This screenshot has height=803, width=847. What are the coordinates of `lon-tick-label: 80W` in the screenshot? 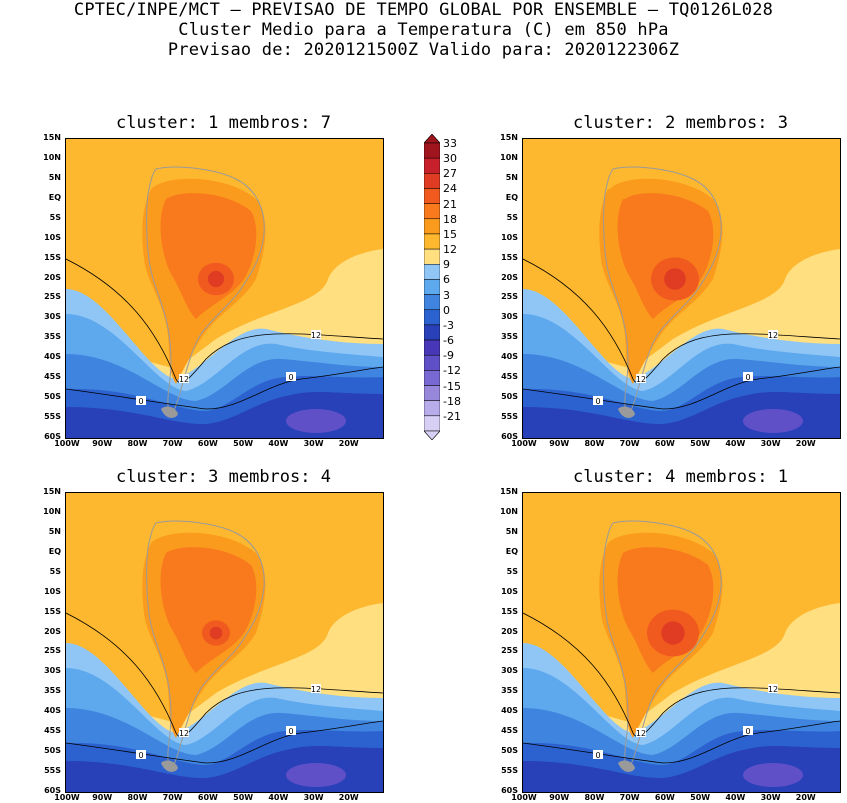 It's located at (594, 443).